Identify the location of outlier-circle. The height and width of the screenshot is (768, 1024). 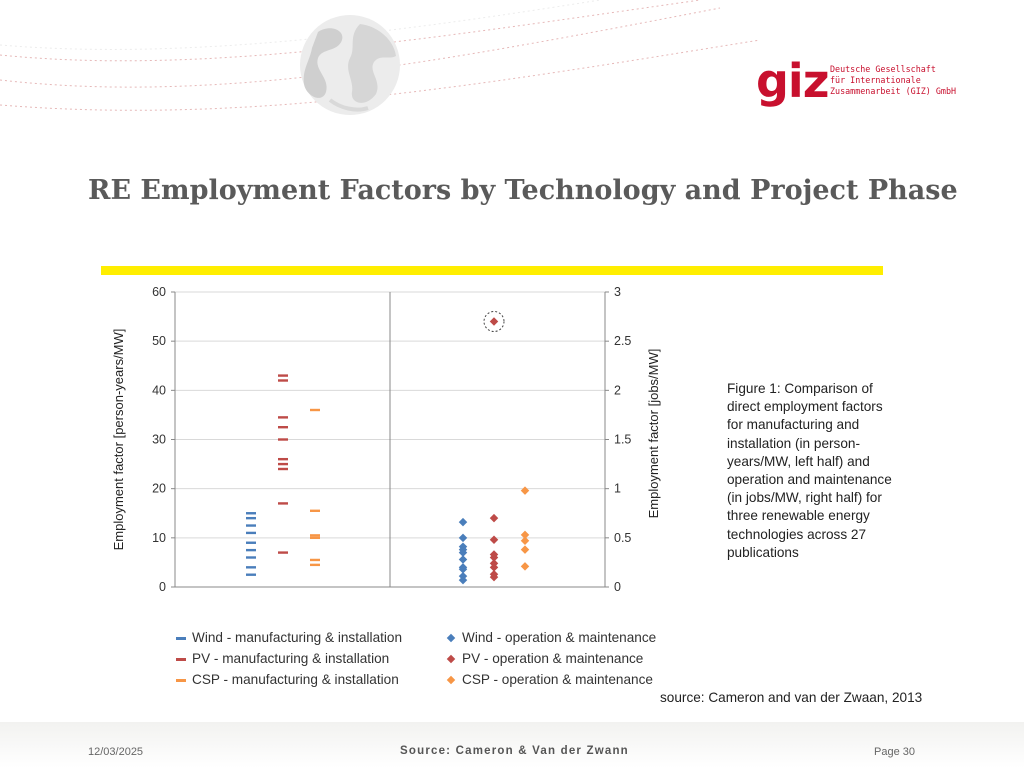
(494, 321).